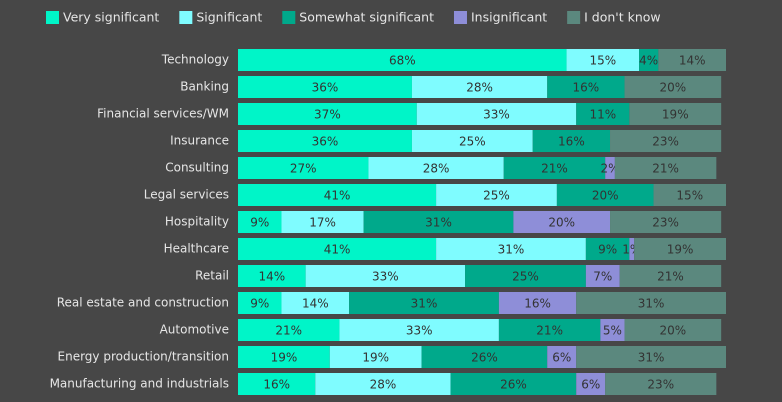 This screenshot has height=402, width=782. I want to click on legend-label: Very significant, so click(111, 17).